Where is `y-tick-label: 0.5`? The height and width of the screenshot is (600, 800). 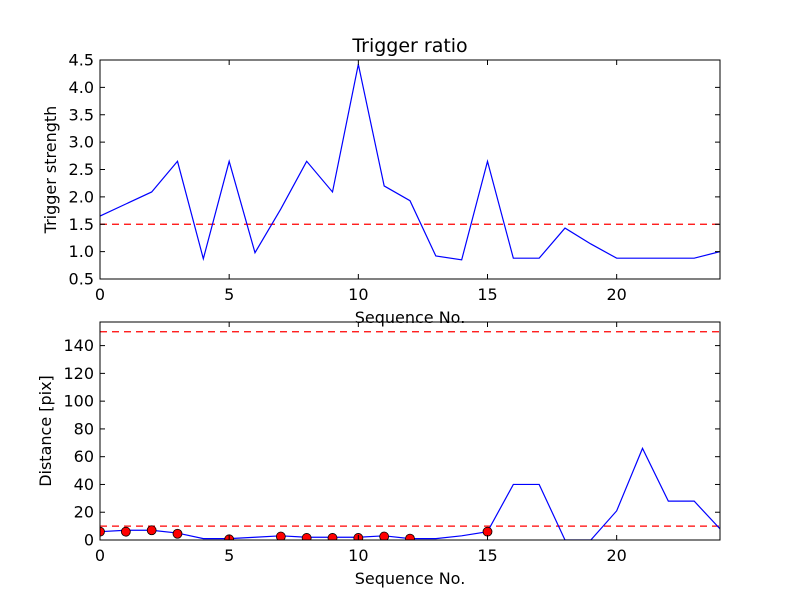
y-tick-label: 0.5 is located at coordinates (81, 279).